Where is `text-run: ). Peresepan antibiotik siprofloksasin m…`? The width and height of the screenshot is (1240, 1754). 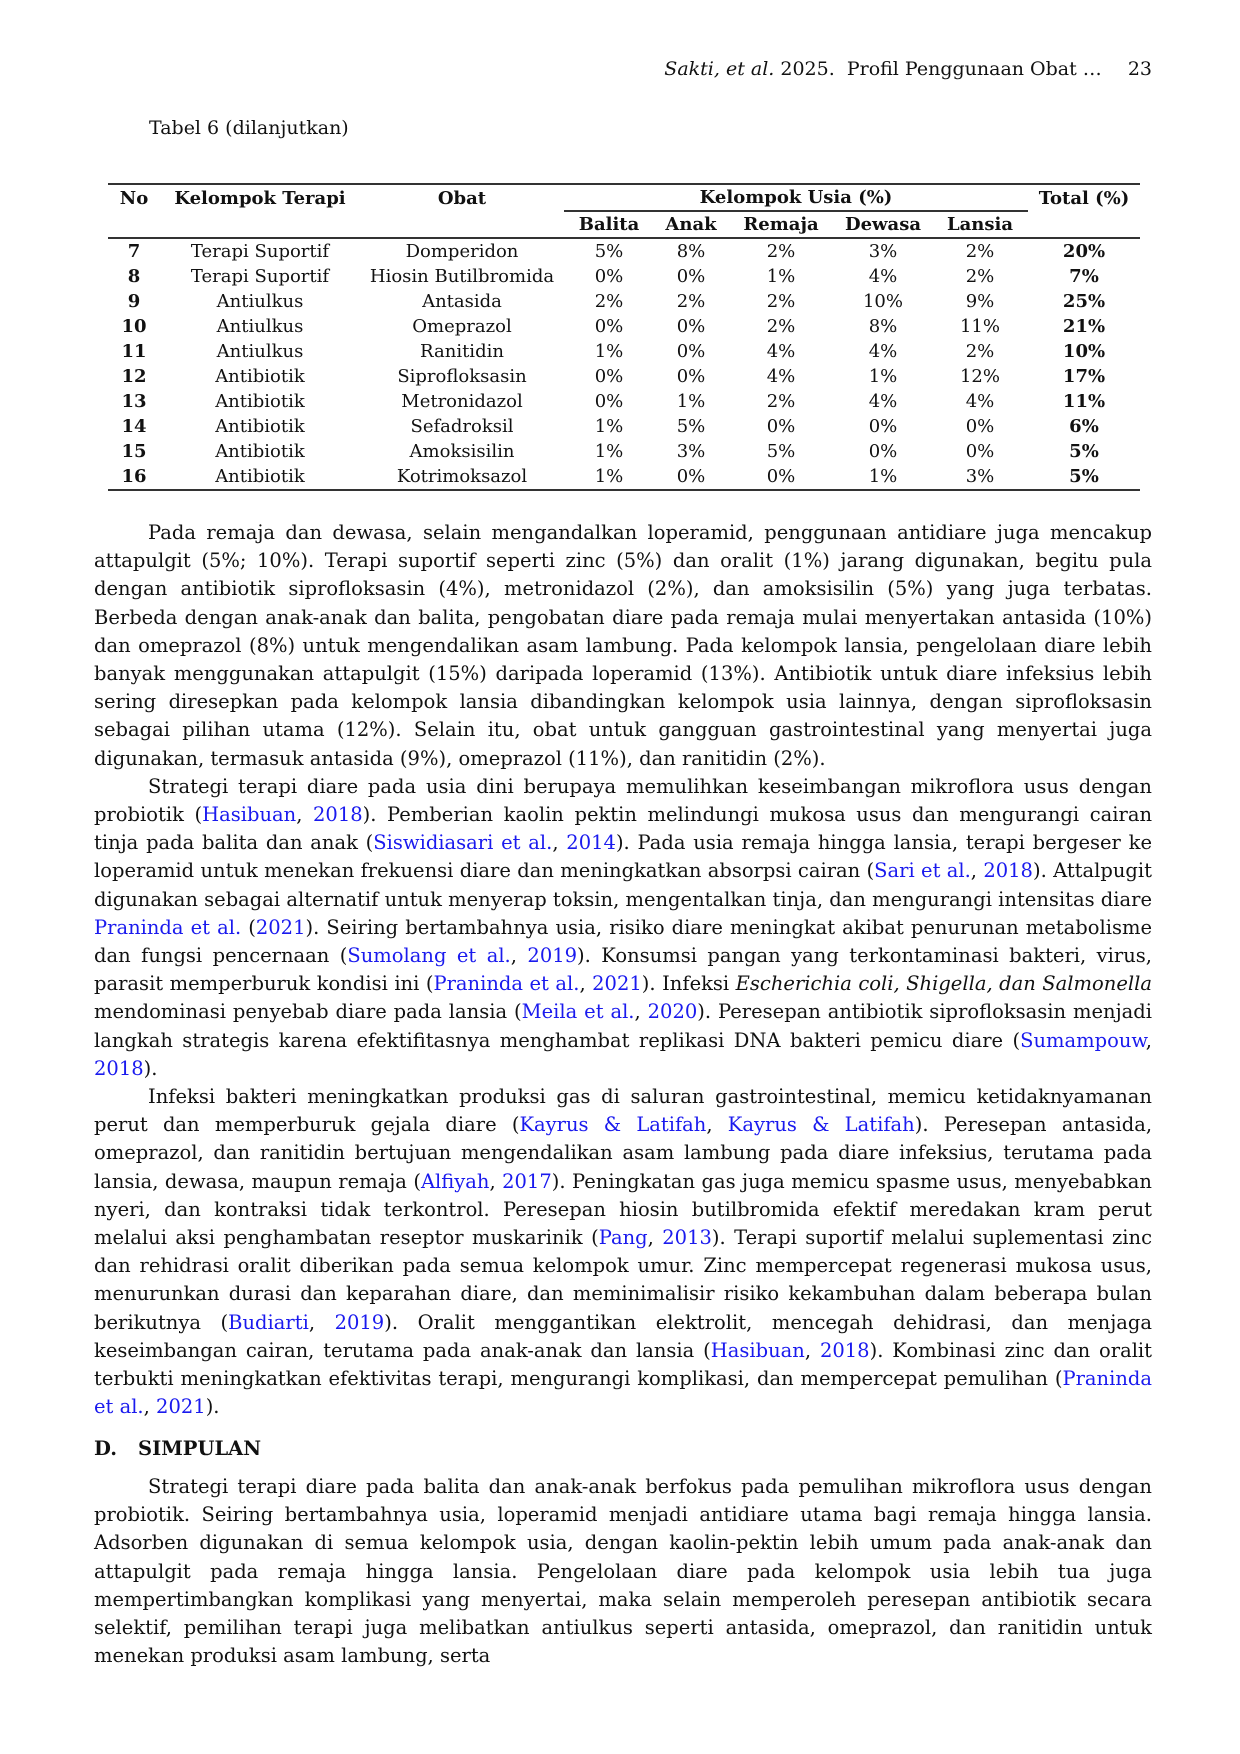 text-run: ). Peresepan antibiotik siprofloksasin m… is located at coordinates (623, 1026).